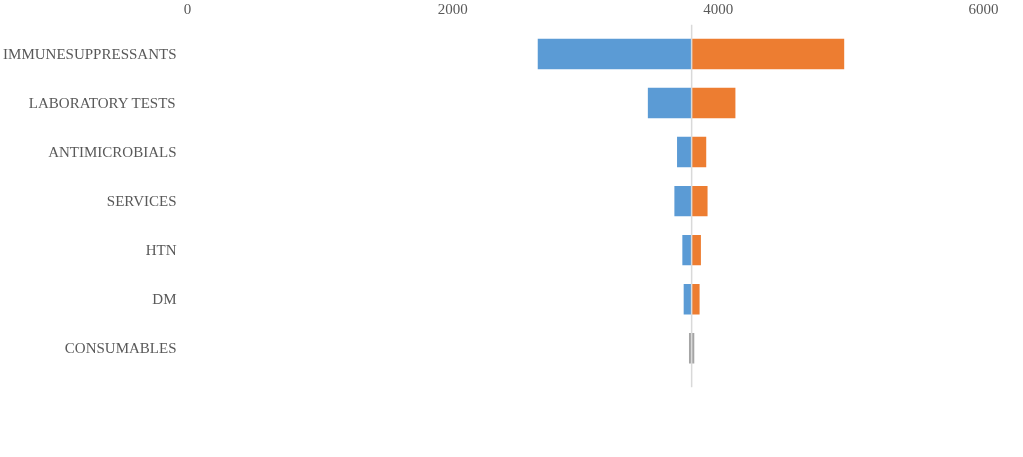 This screenshot has height=457, width=1023. I want to click on y-tick-label: DM, so click(164, 299).